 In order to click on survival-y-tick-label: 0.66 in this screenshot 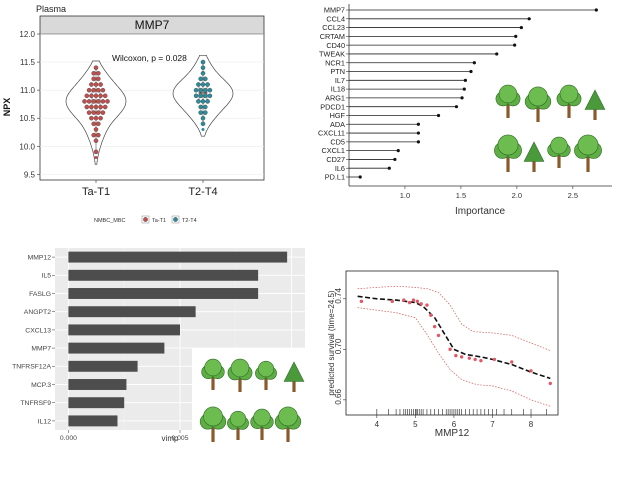, I will do `click(338, 397)`.